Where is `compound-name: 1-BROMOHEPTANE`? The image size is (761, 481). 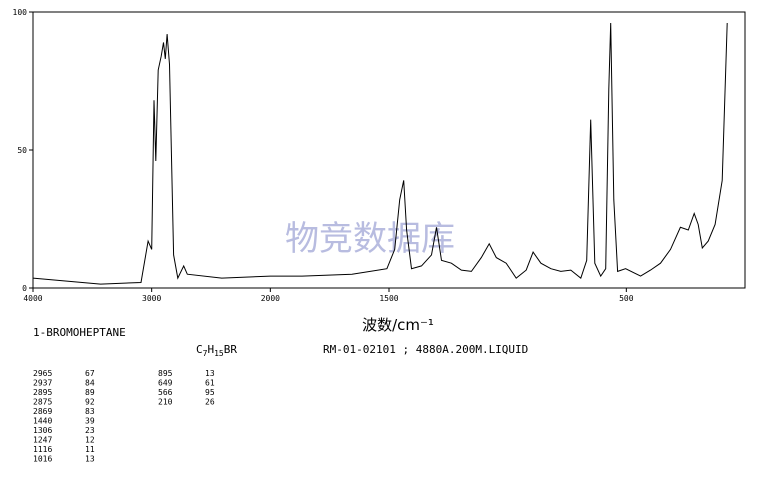 compound-name: 1-BROMOHEPTANE is located at coordinates (79, 332).